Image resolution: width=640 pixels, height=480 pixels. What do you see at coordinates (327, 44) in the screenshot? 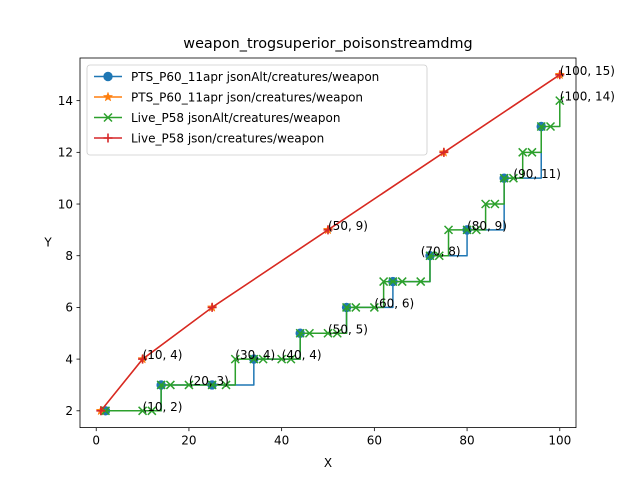
I see `chart-title: weapon_trogsuperior_poisonstreamdmg` at bounding box center [327, 44].